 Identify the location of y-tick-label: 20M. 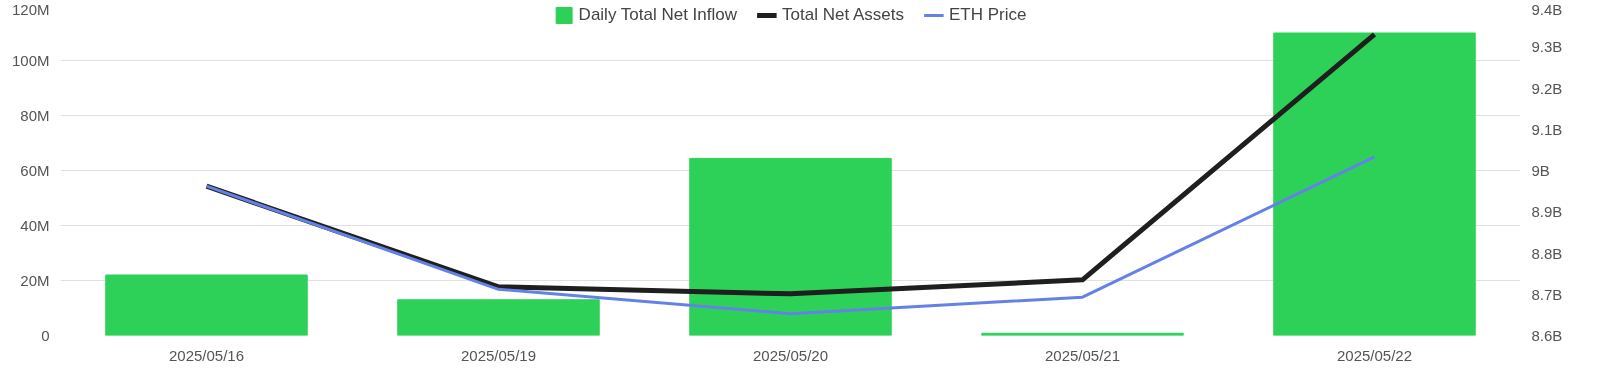
(35, 280).